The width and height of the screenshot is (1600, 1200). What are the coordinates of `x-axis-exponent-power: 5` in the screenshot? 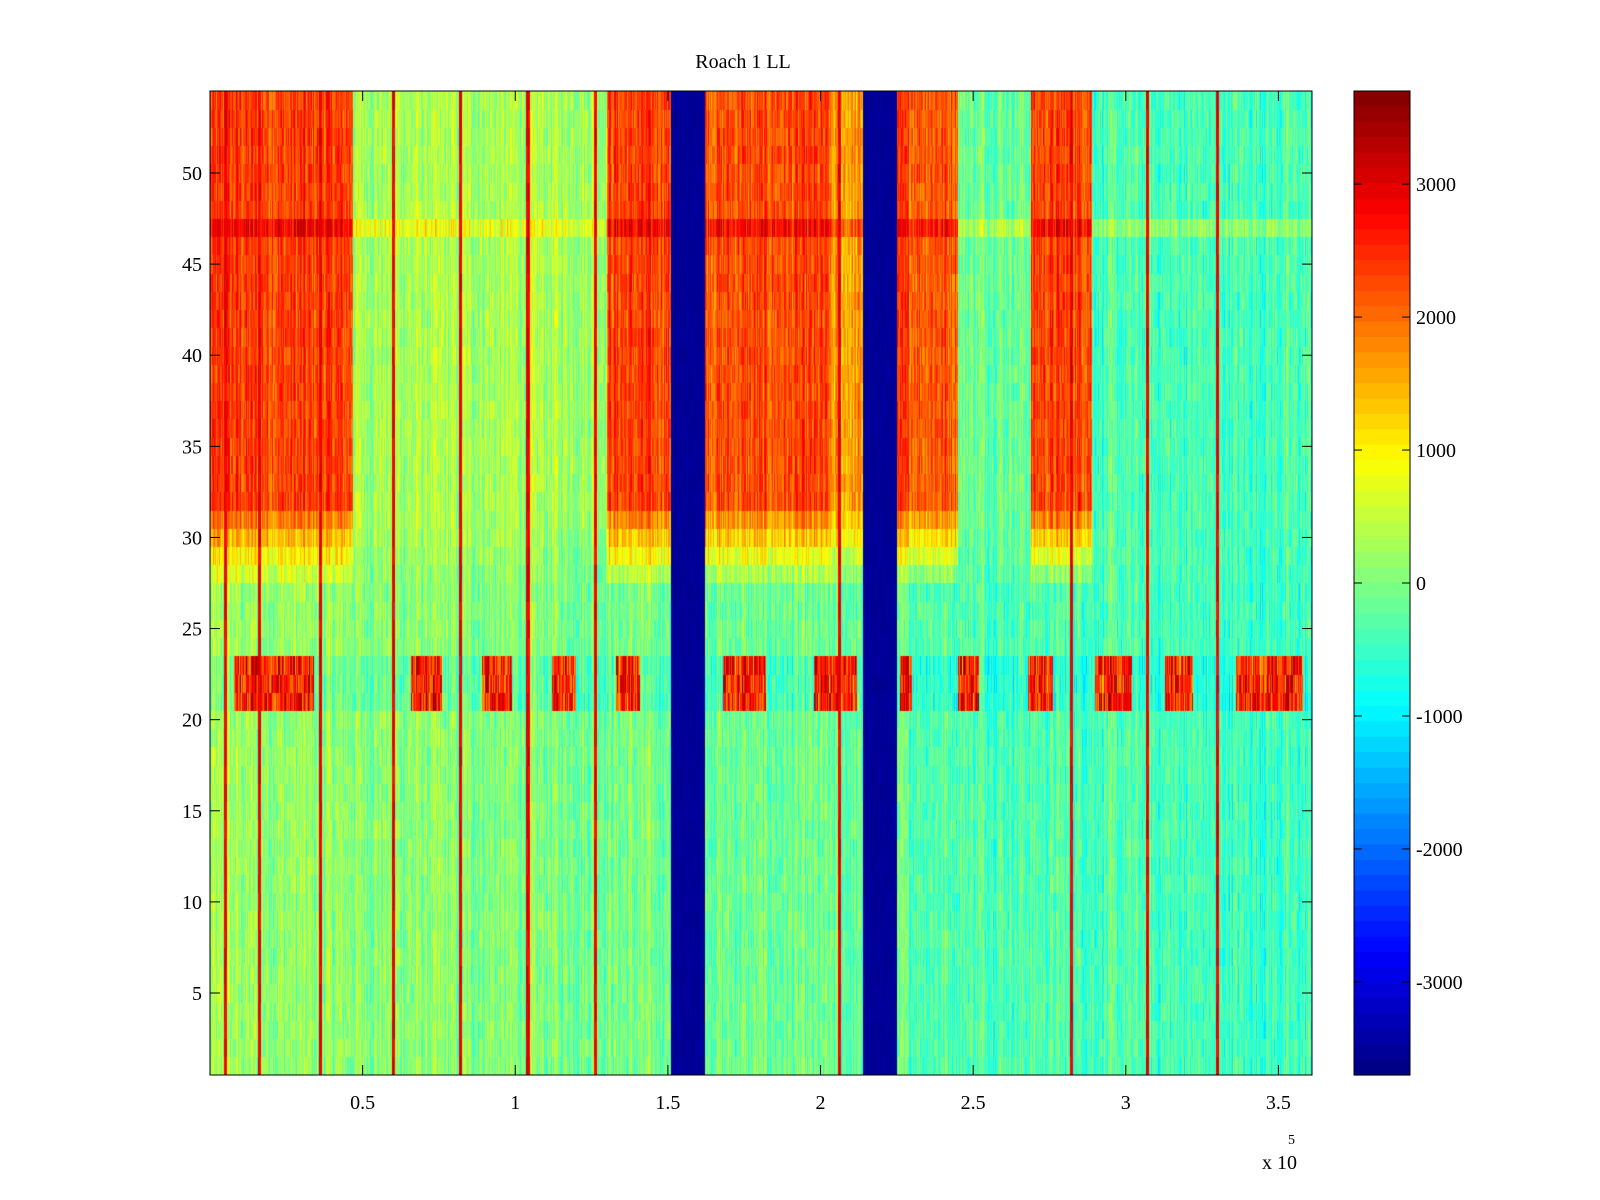 It's located at (1291, 1140).